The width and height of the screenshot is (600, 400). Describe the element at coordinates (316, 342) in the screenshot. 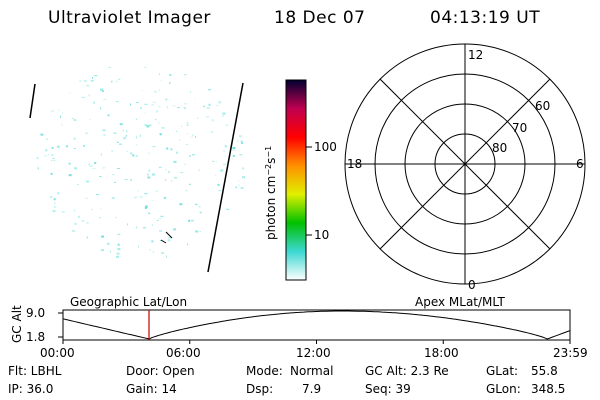

I see `timeline-x-ticks` at that location.